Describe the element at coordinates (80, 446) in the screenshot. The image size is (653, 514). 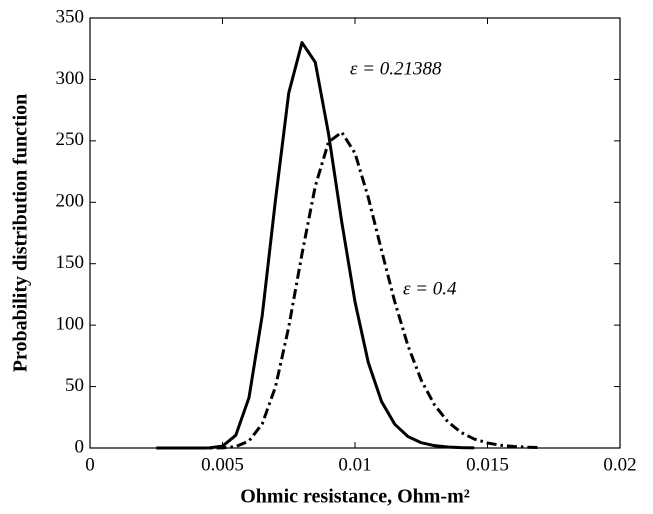
I see `y-tick-label: 0` at that location.